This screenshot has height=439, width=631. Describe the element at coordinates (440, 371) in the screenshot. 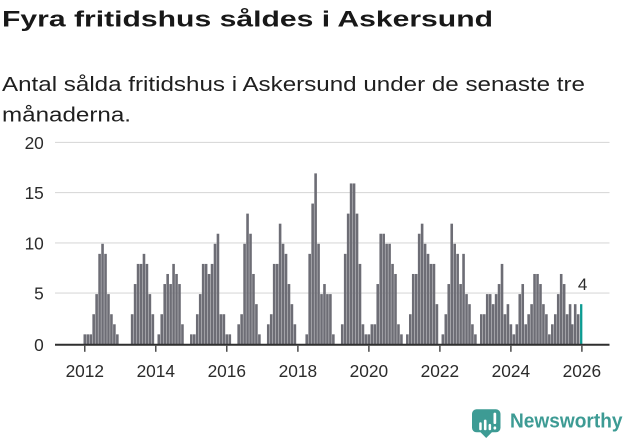

I see `svg-text: 2022` at that location.